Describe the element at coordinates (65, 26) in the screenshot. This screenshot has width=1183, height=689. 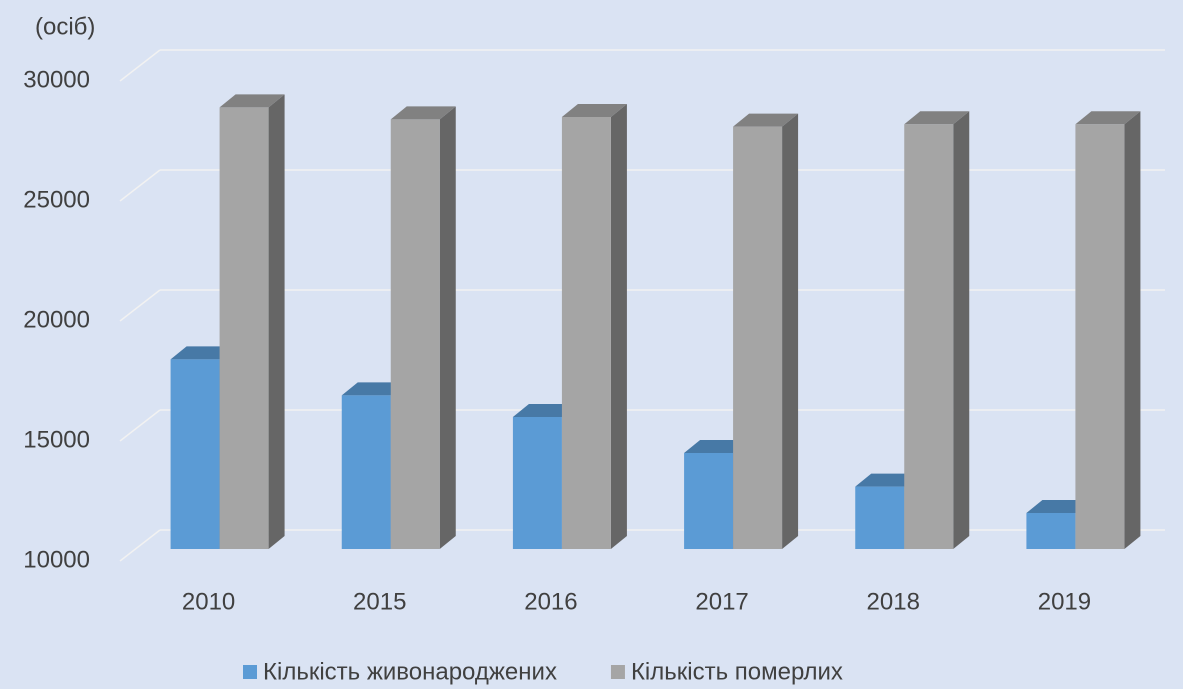
I see `y-axis-label: (осіб)` at that location.